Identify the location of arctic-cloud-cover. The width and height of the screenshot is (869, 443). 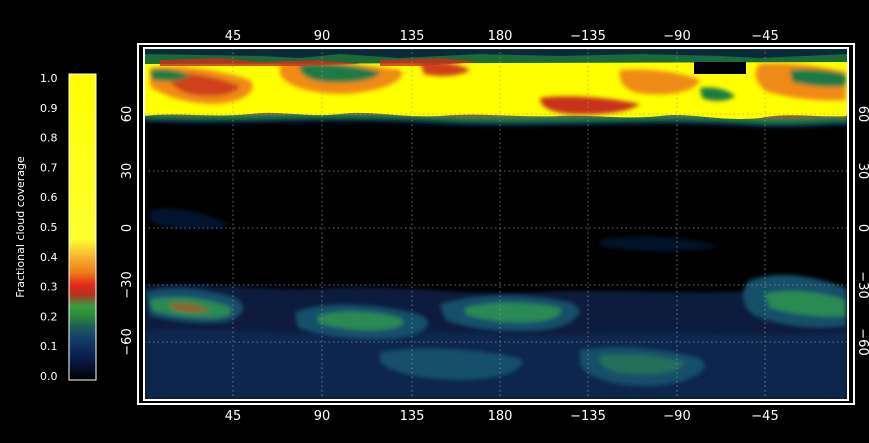
(496, 88).